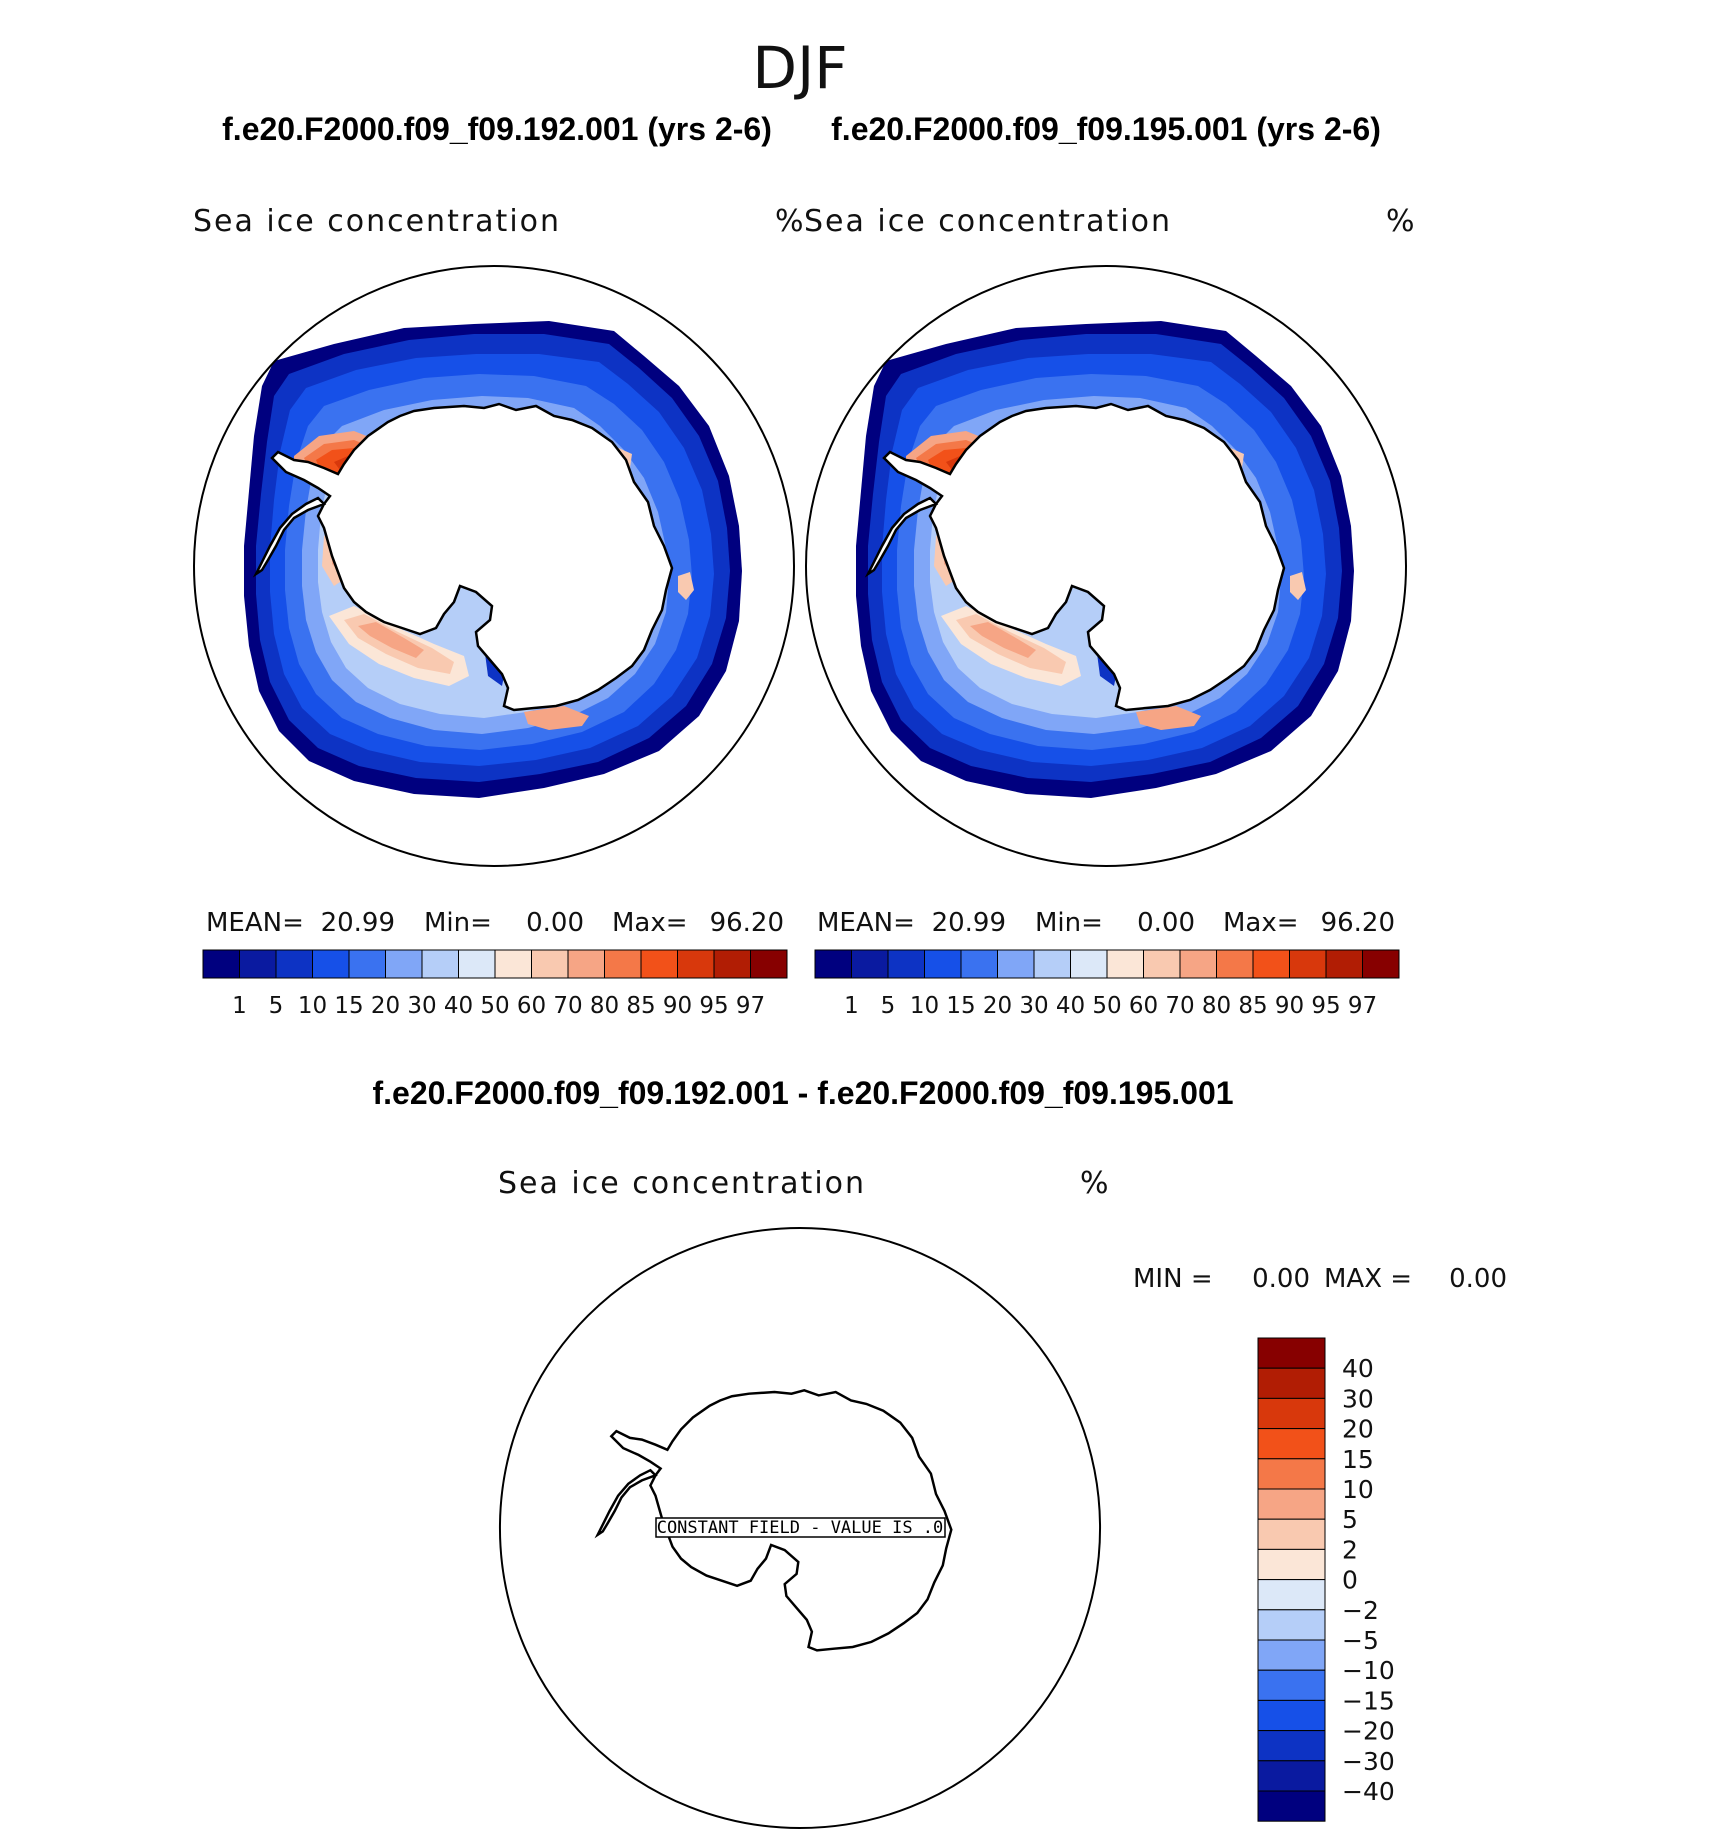  I want to click on panel-2-colorbar-tick-label: 50, so click(1106, 1006).